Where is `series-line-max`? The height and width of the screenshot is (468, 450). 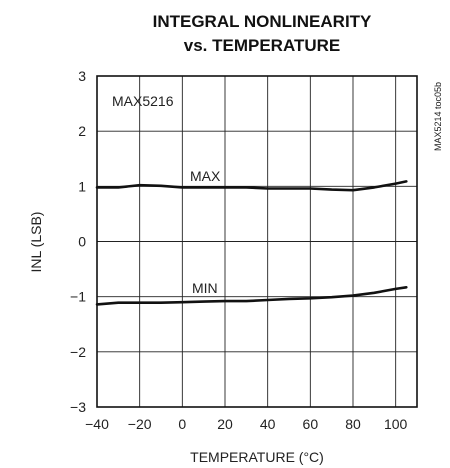 series-line-max is located at coordinates (251, 186).